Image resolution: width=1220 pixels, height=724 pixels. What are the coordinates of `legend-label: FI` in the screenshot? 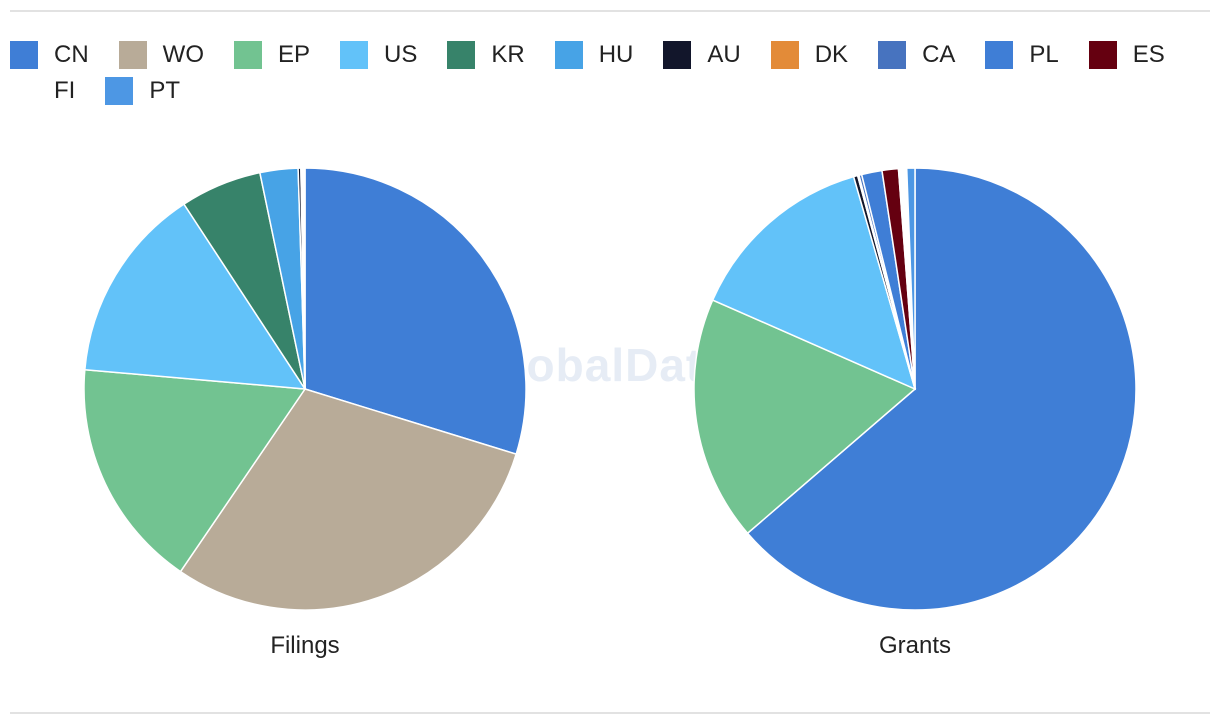 It's located at (65, 90).